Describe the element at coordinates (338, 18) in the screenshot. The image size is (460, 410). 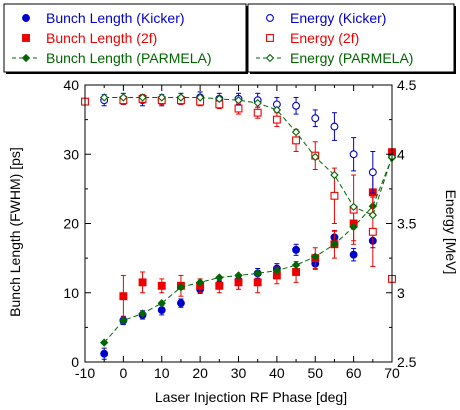
I see `legend-label: Energy (Kicker)` at that location.